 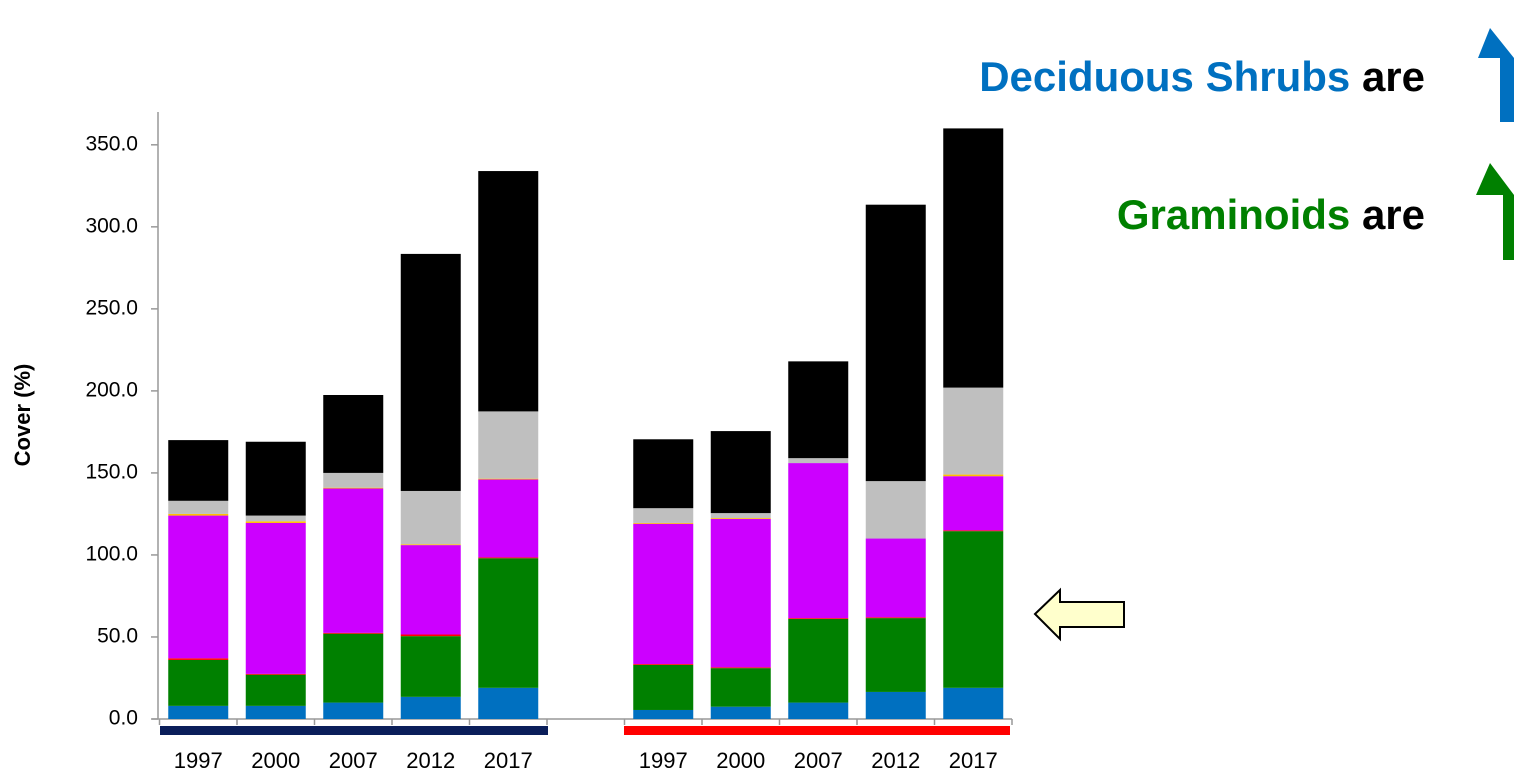 I want to click on y-tick-label: 0.0, so click(x=123, y=718).